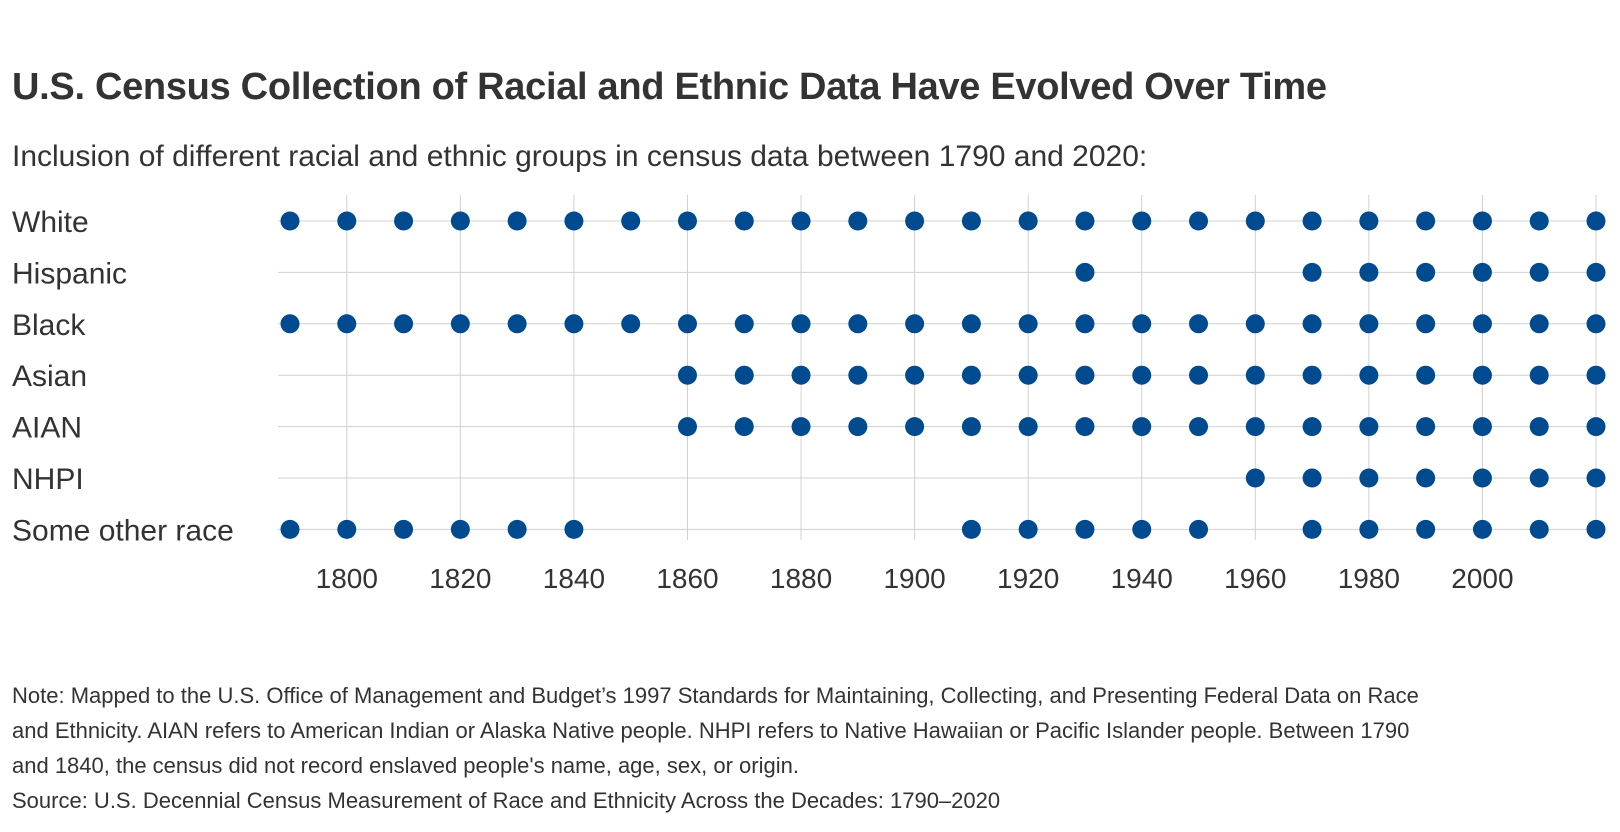  Describe the element at coordinates (1482, 324) in the screenshot. I see `data-point-black-2000` at that location.